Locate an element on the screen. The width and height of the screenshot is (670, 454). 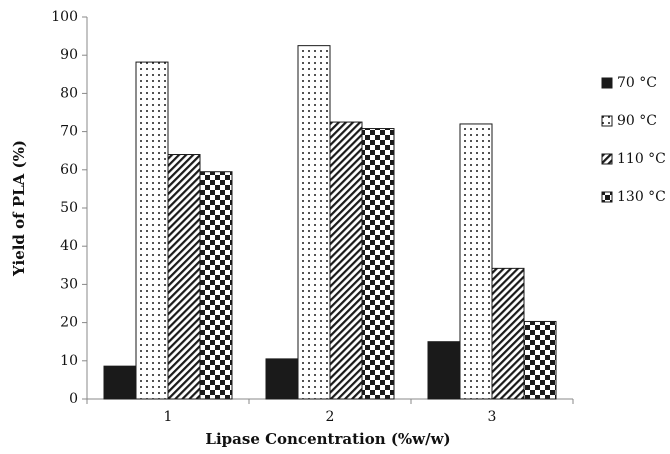
legend-label: 130 °C is located at coordinates (641, 197).